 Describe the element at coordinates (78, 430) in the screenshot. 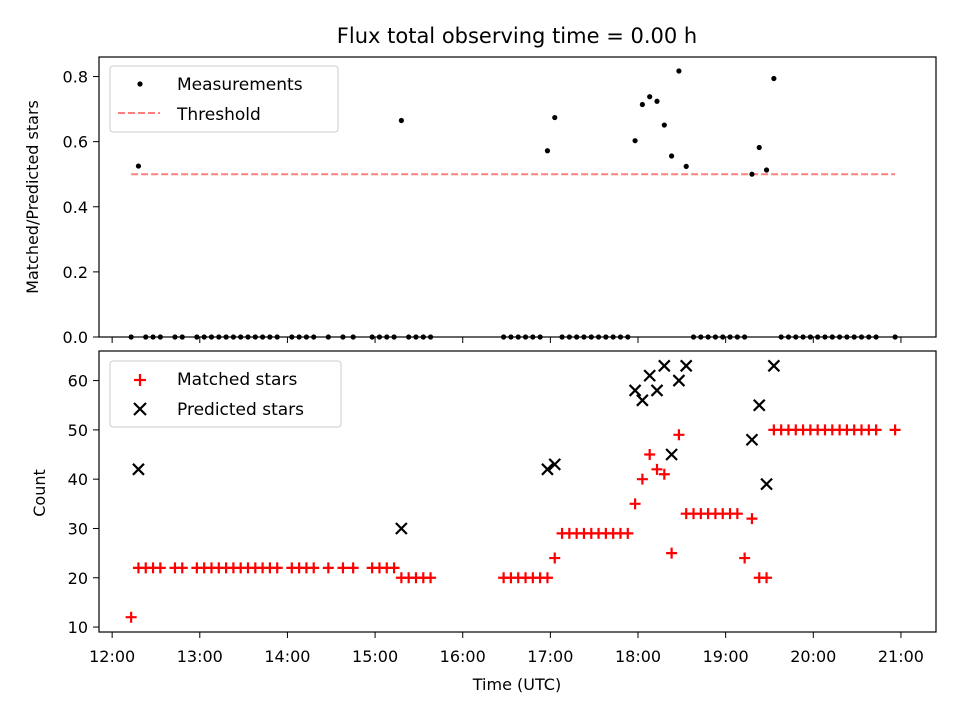

I see `bottom-y-tick-label: 50` at that location.